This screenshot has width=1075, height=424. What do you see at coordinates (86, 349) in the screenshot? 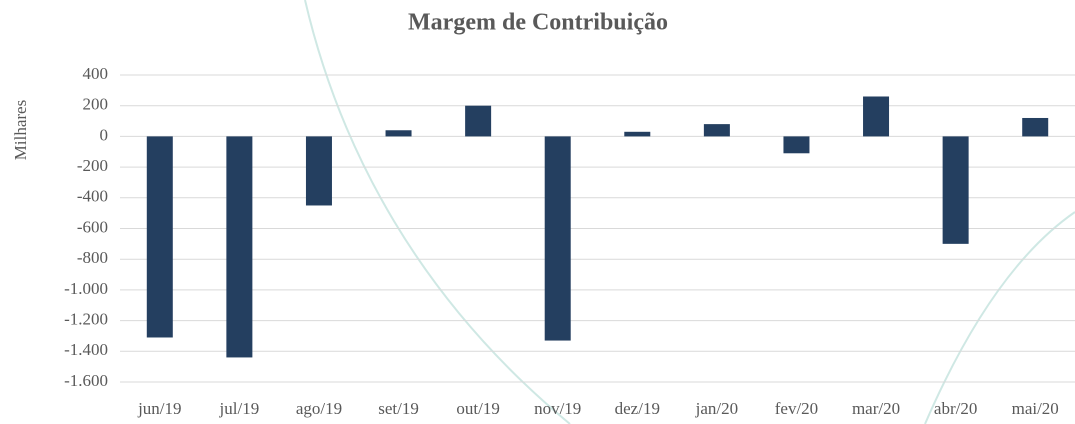
I see `y-tick-label: -1.400` at bounding box center [86, 349].